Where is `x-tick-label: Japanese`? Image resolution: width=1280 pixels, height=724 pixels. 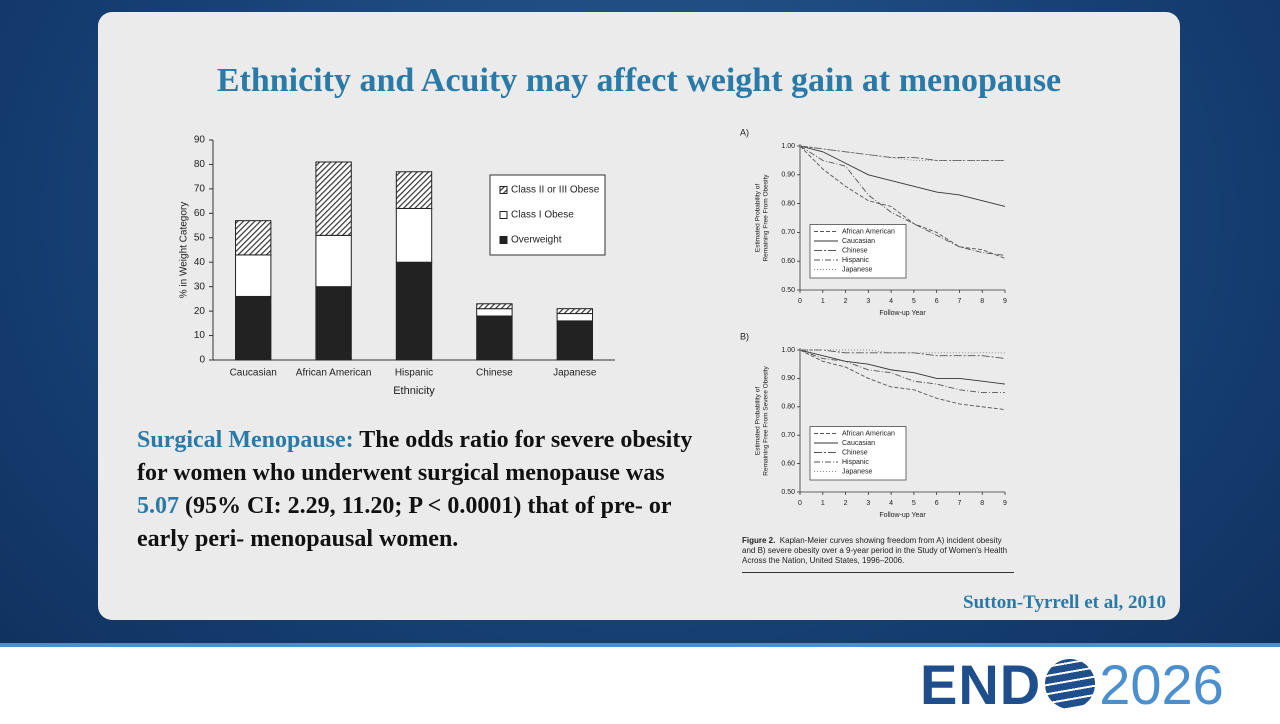
x-tick-label: Japanese is located at coordinates (575, 373).